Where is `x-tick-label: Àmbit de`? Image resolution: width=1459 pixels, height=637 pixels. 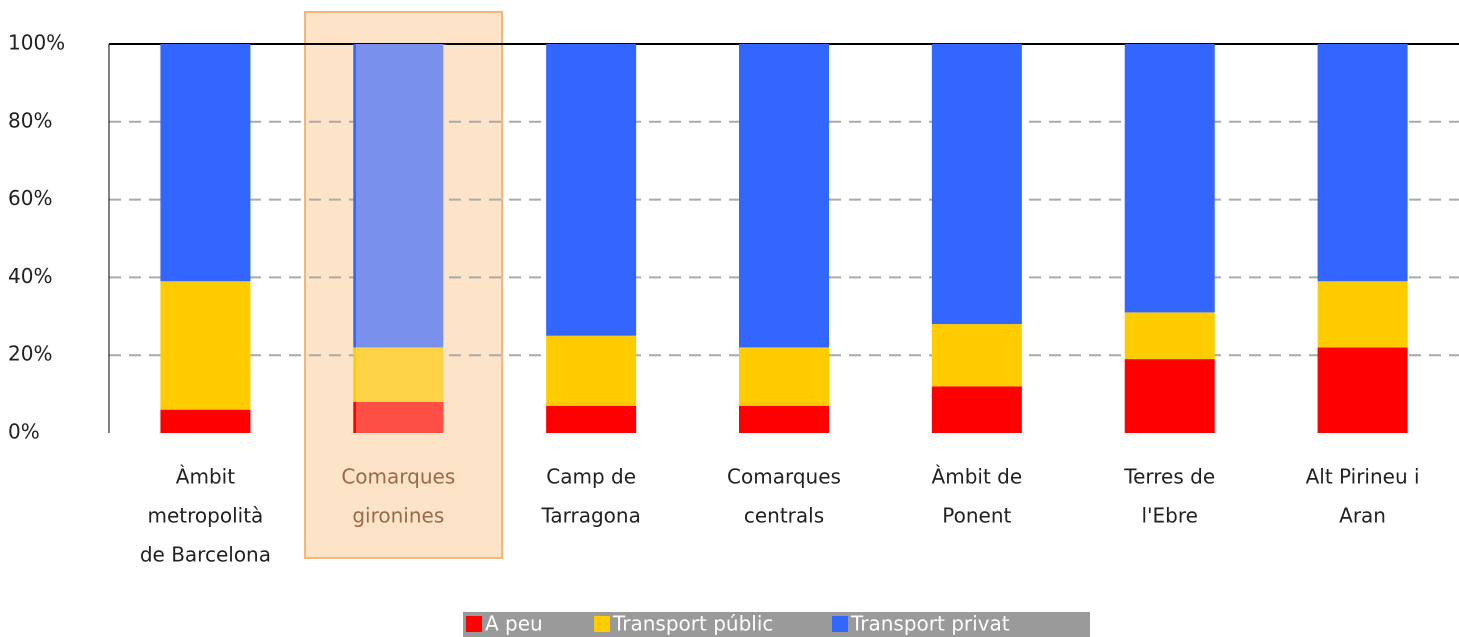
x-tick-label: Àmbit de is located at coordinates (977, 477).